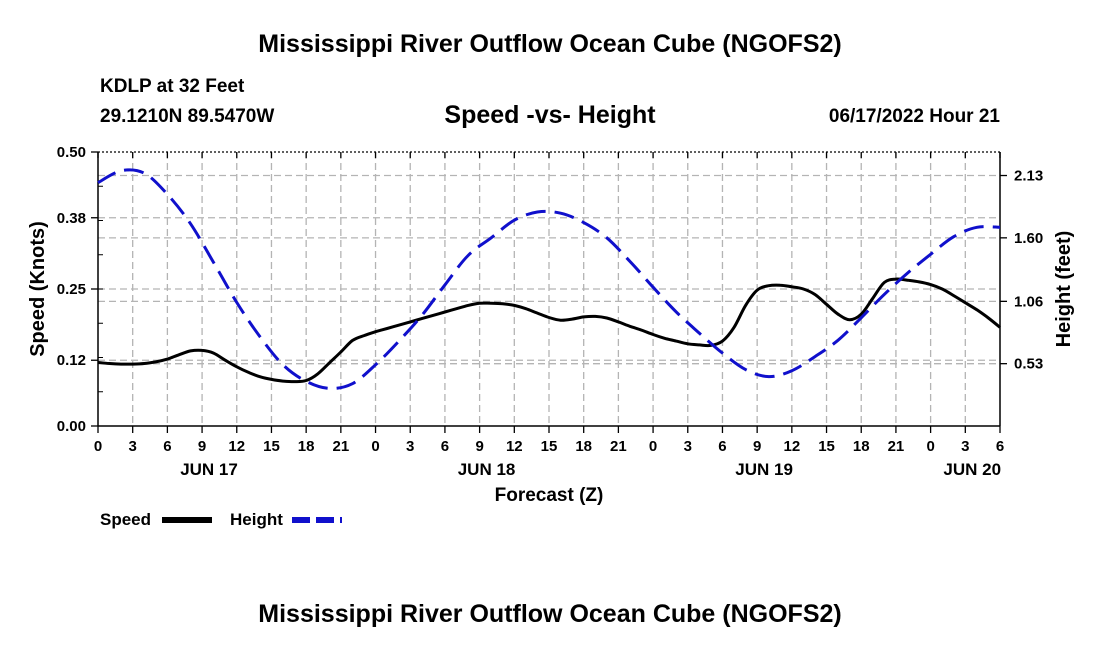  What do you see at coordinates (71, 152) in the screenshot?
I see `y-left-tick-label: 0.50` at bounding box center [71, 152].